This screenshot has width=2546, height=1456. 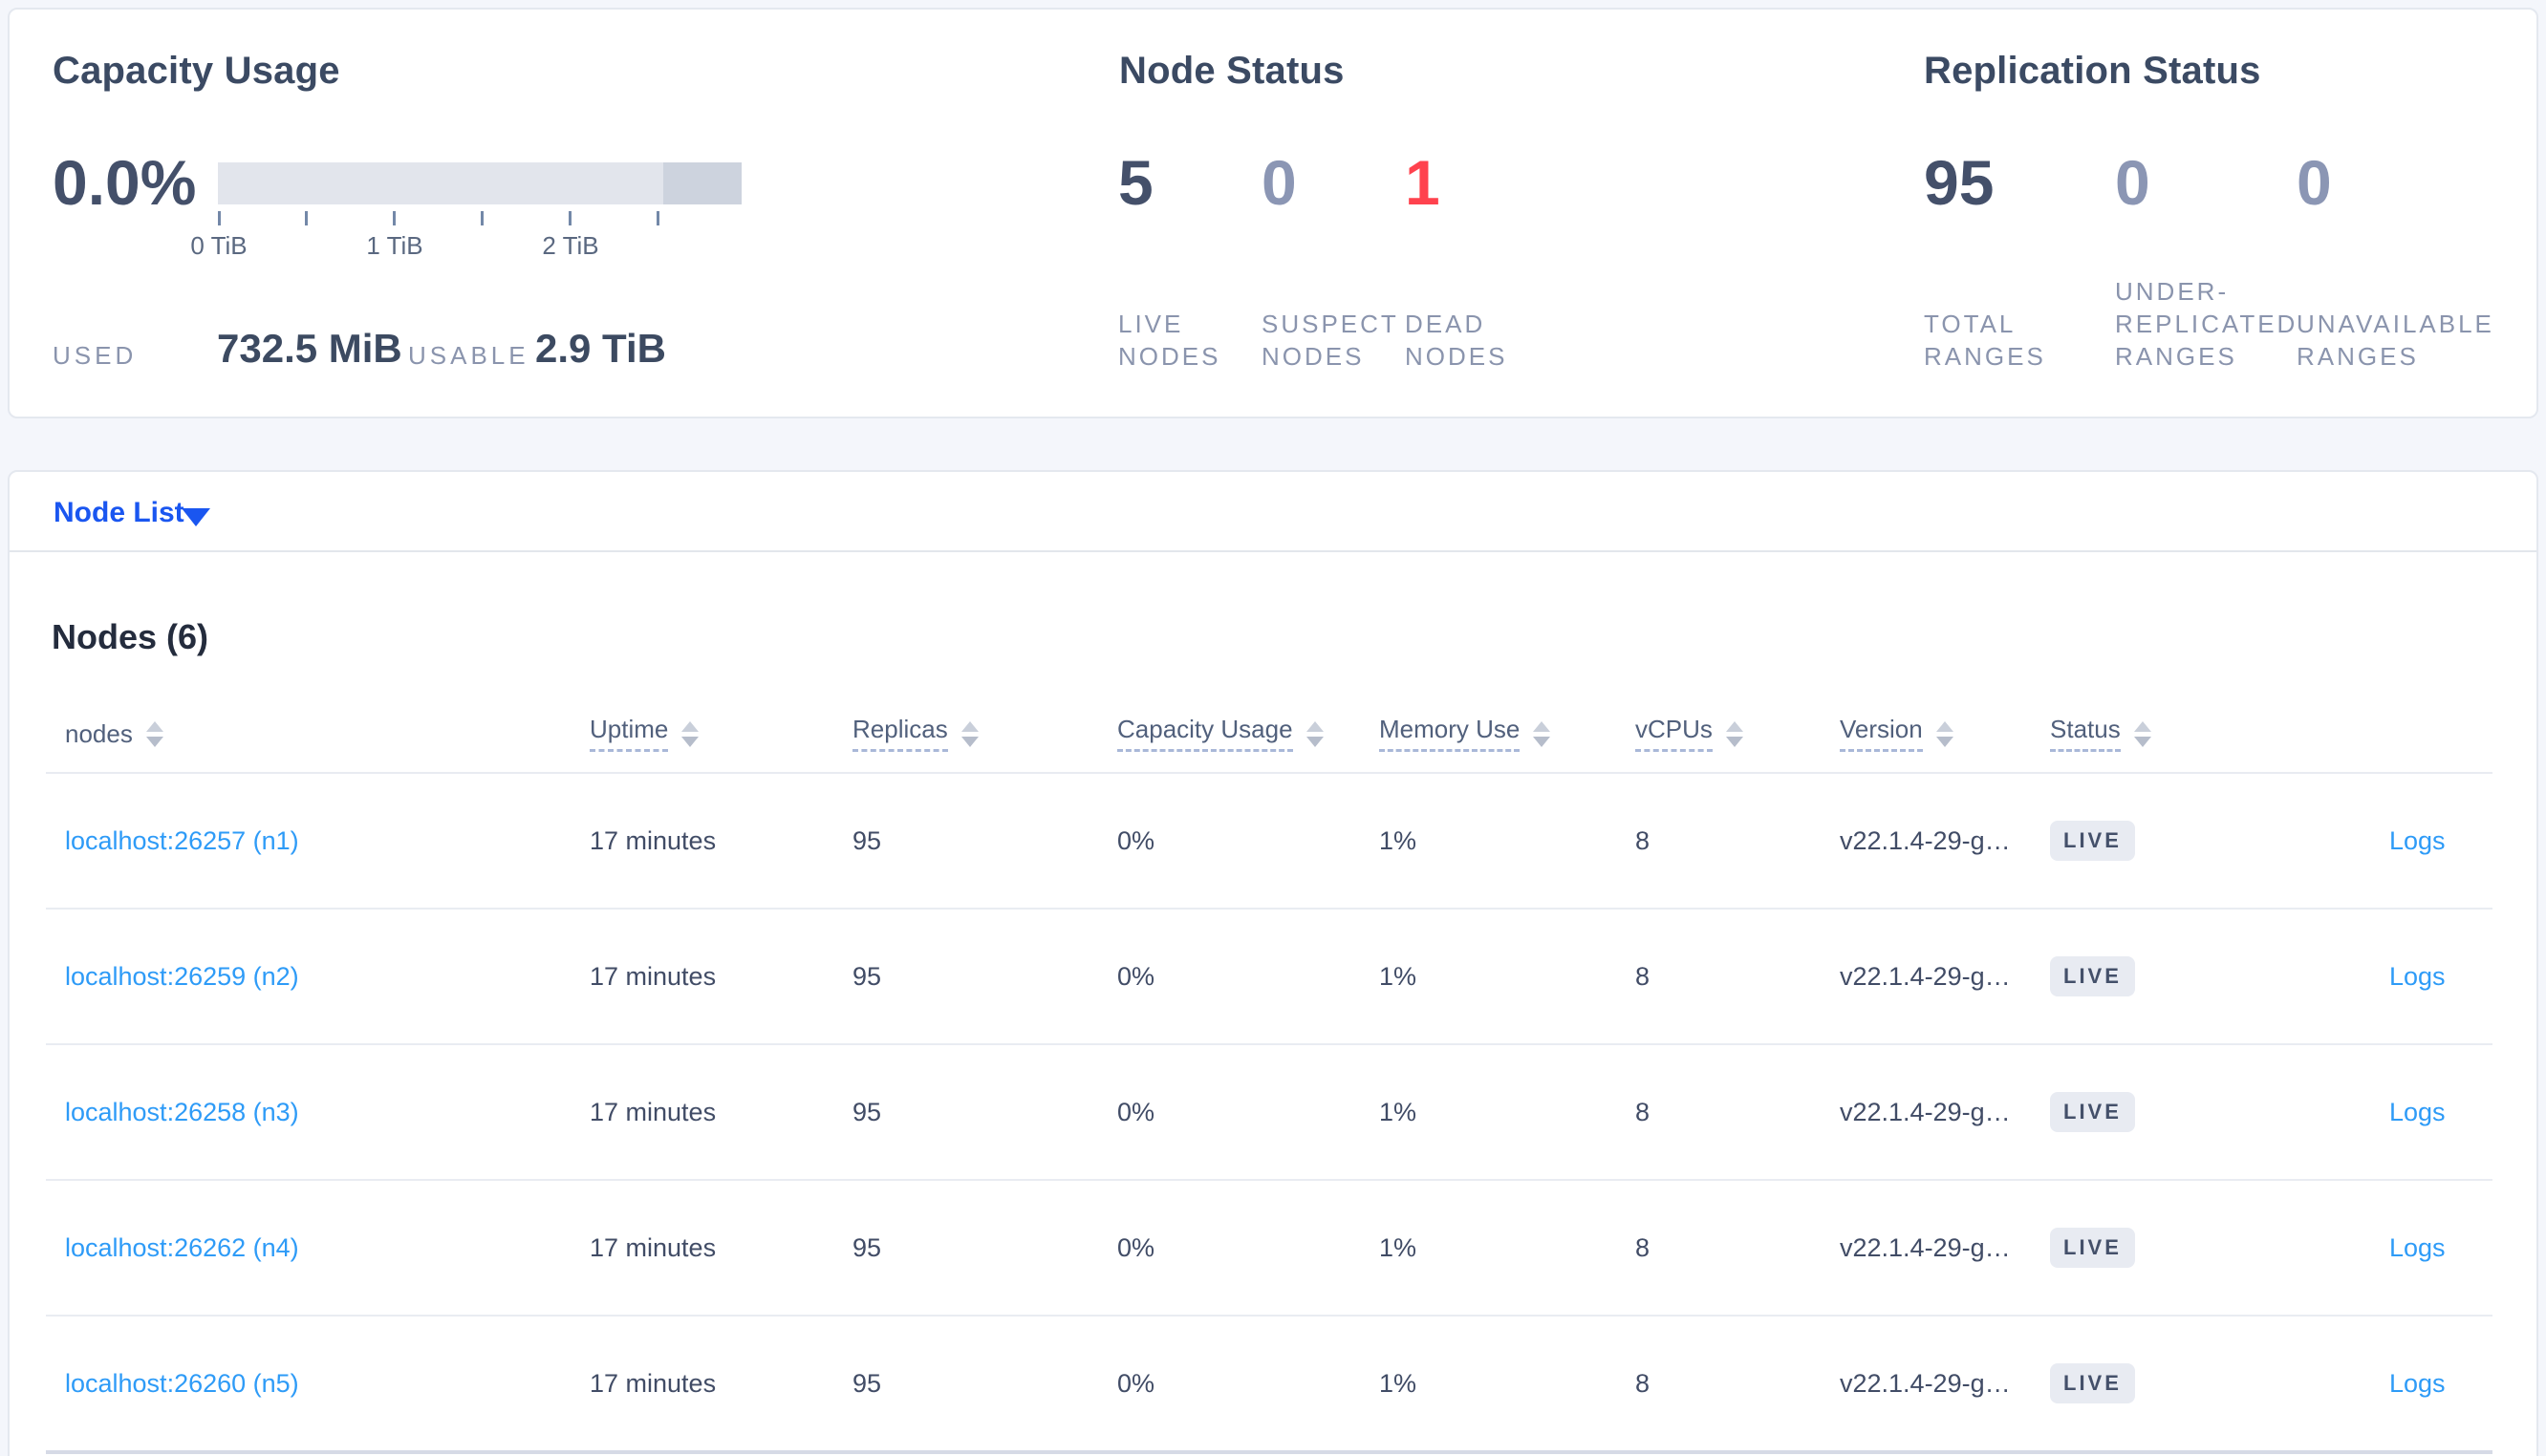 I want to click on column-header-replicas: Replicas, so click(x=984, y=734).